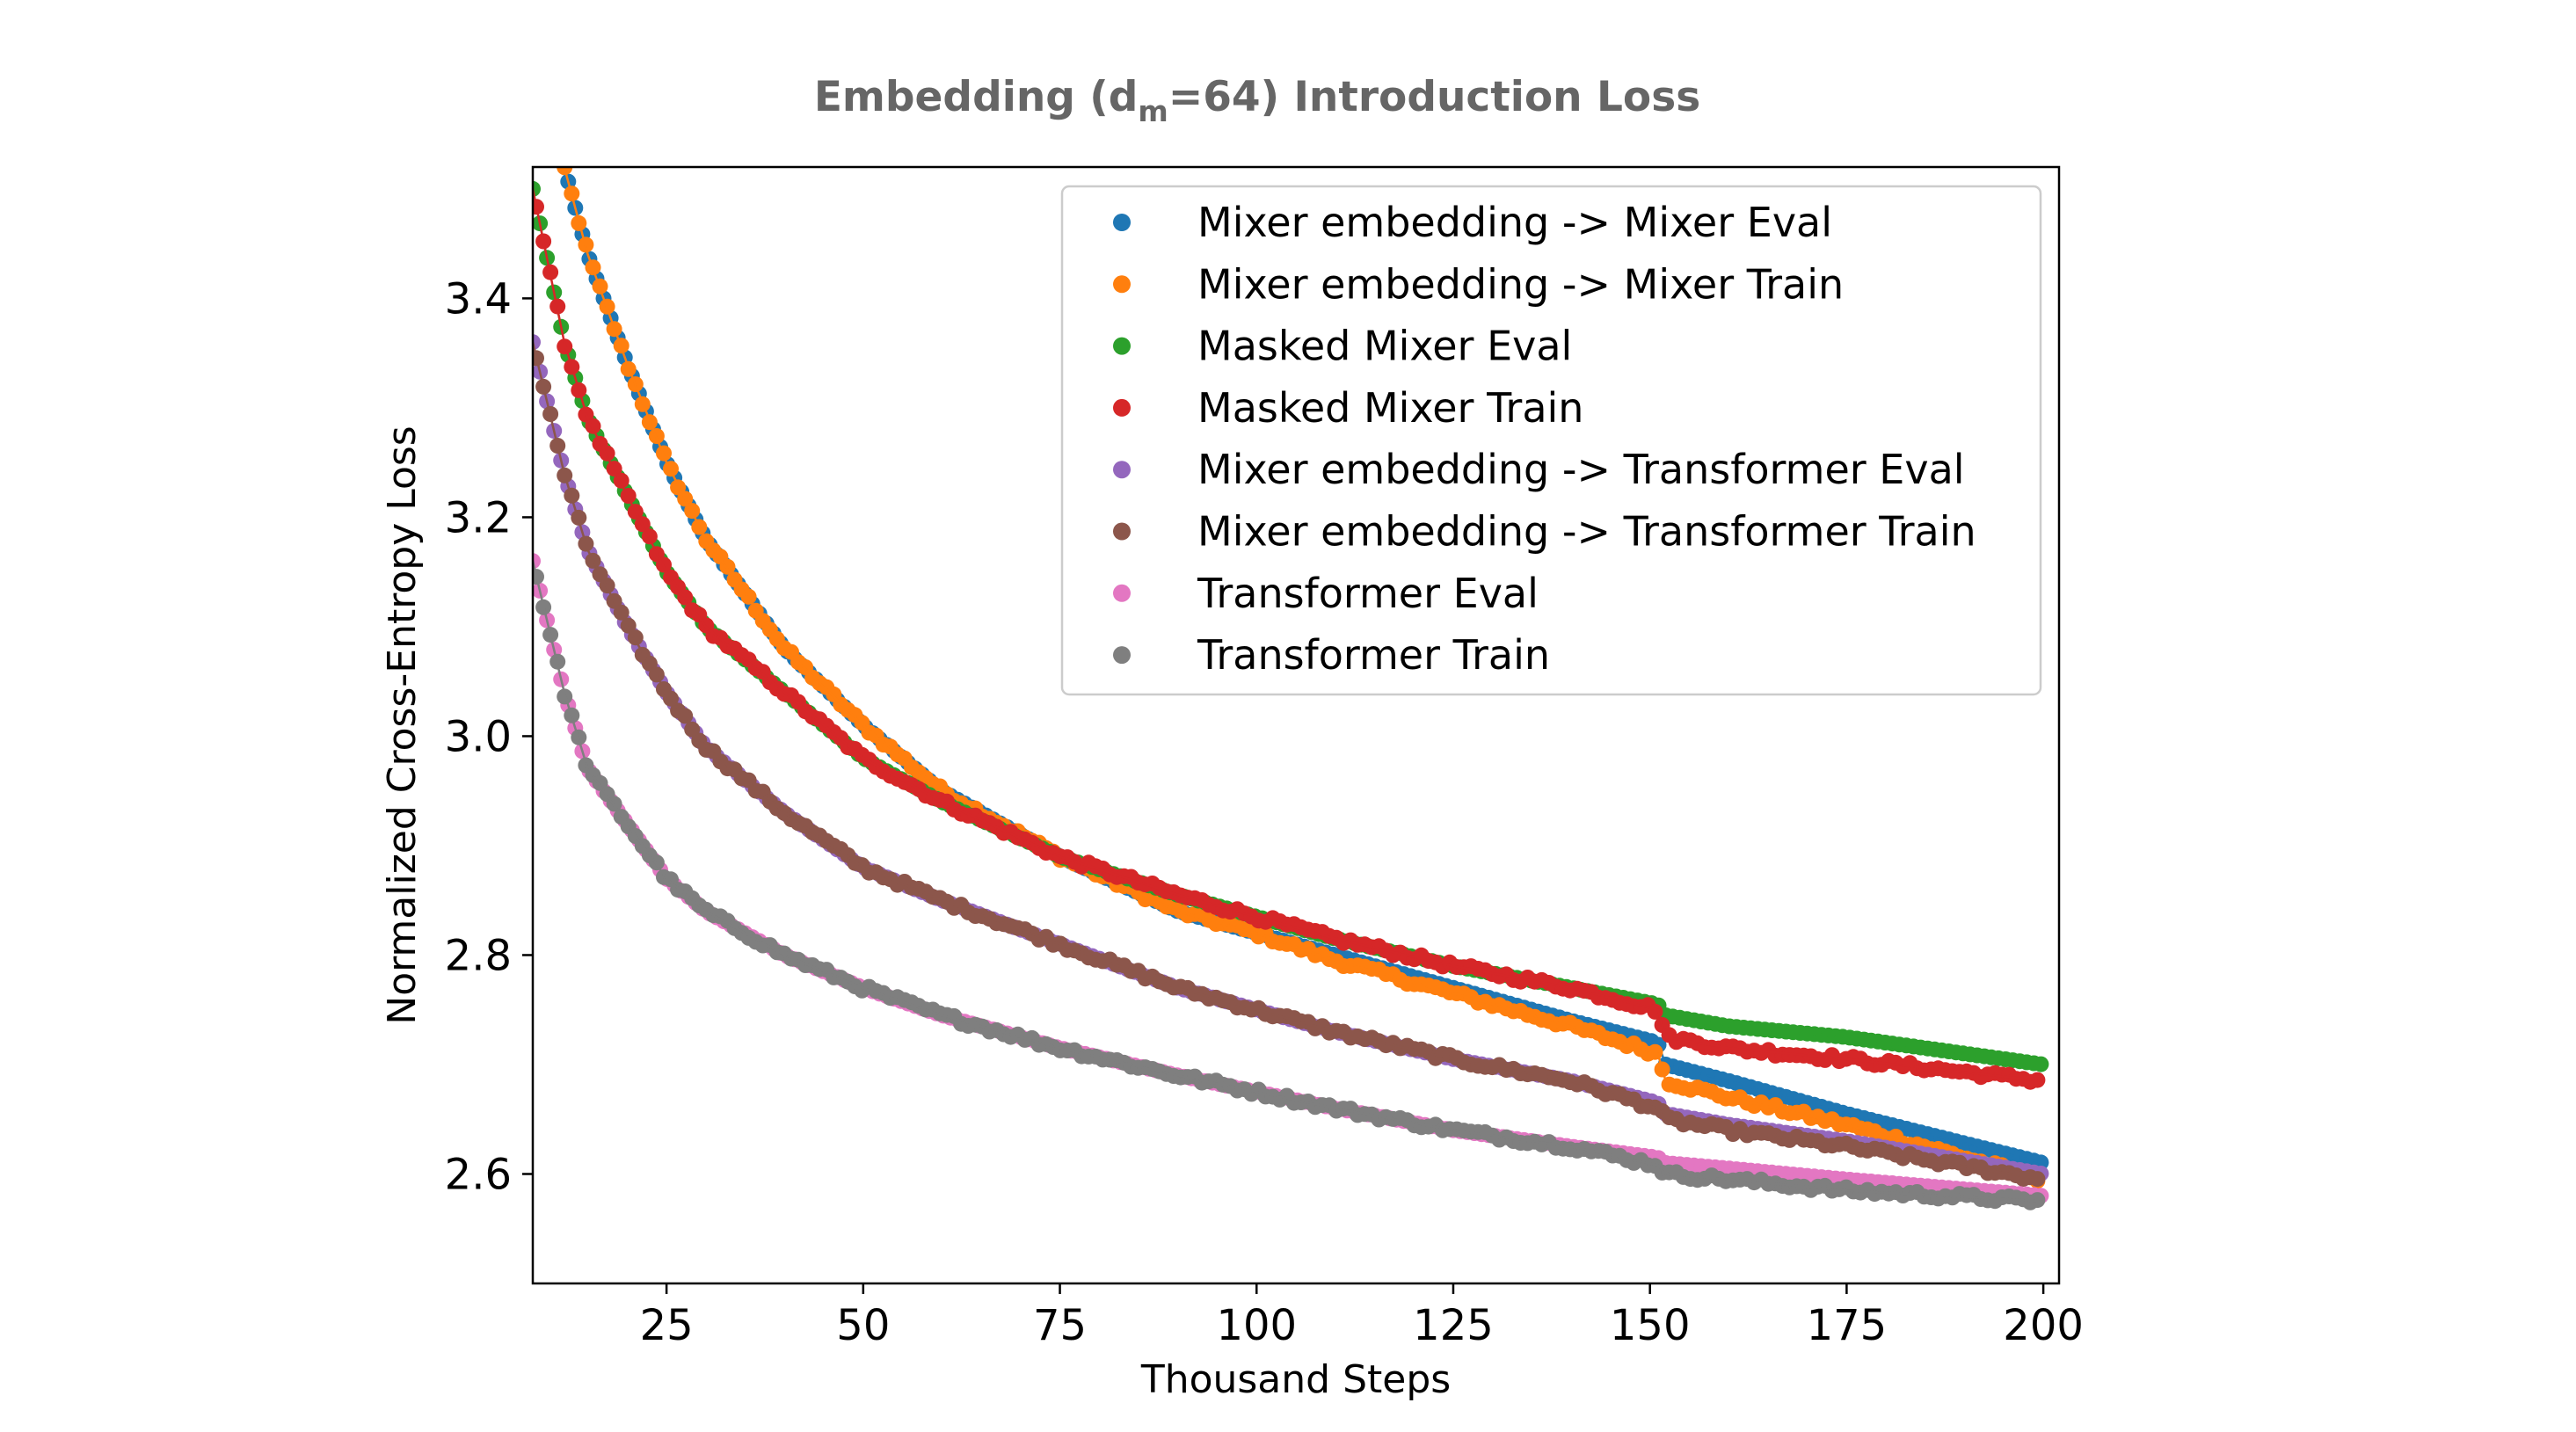 This screenshot has width=2576, height=1432. Describe the element at coordinates (1060, 1325) in the screenshot. I see `x-tick-label: 75` at that location.